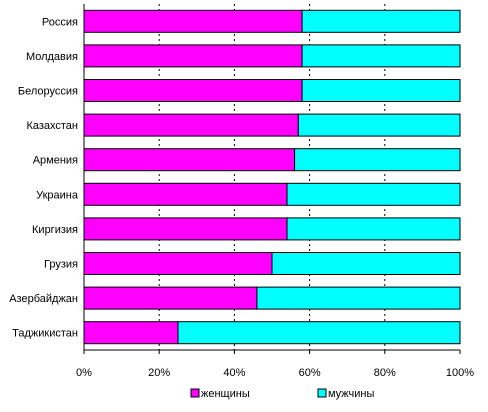 Image resolution: width=488 pixels, height=412 pixels. Describe the element at coordinates (55, 161) in the screenshot. I see `category-label: Армения` at that location.